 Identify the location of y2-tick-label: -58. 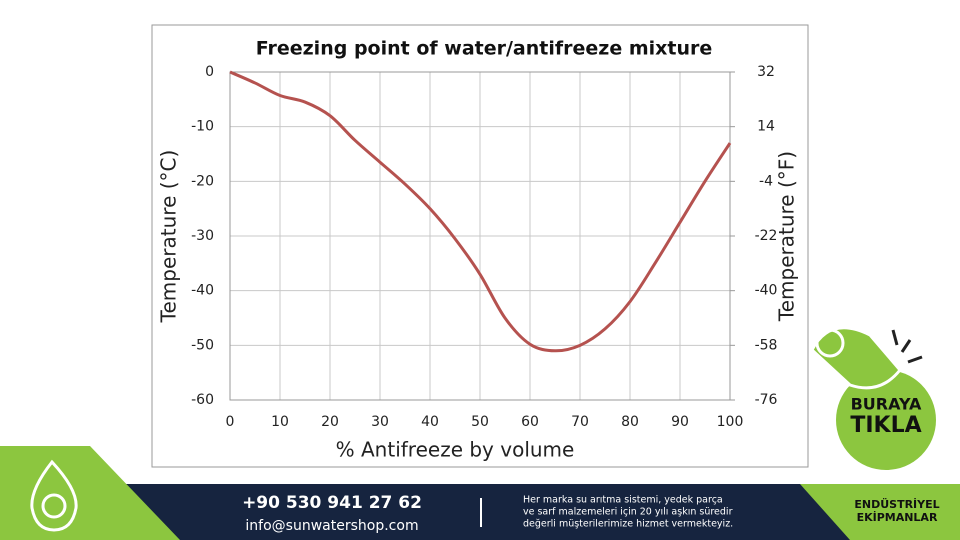
(766, 345).